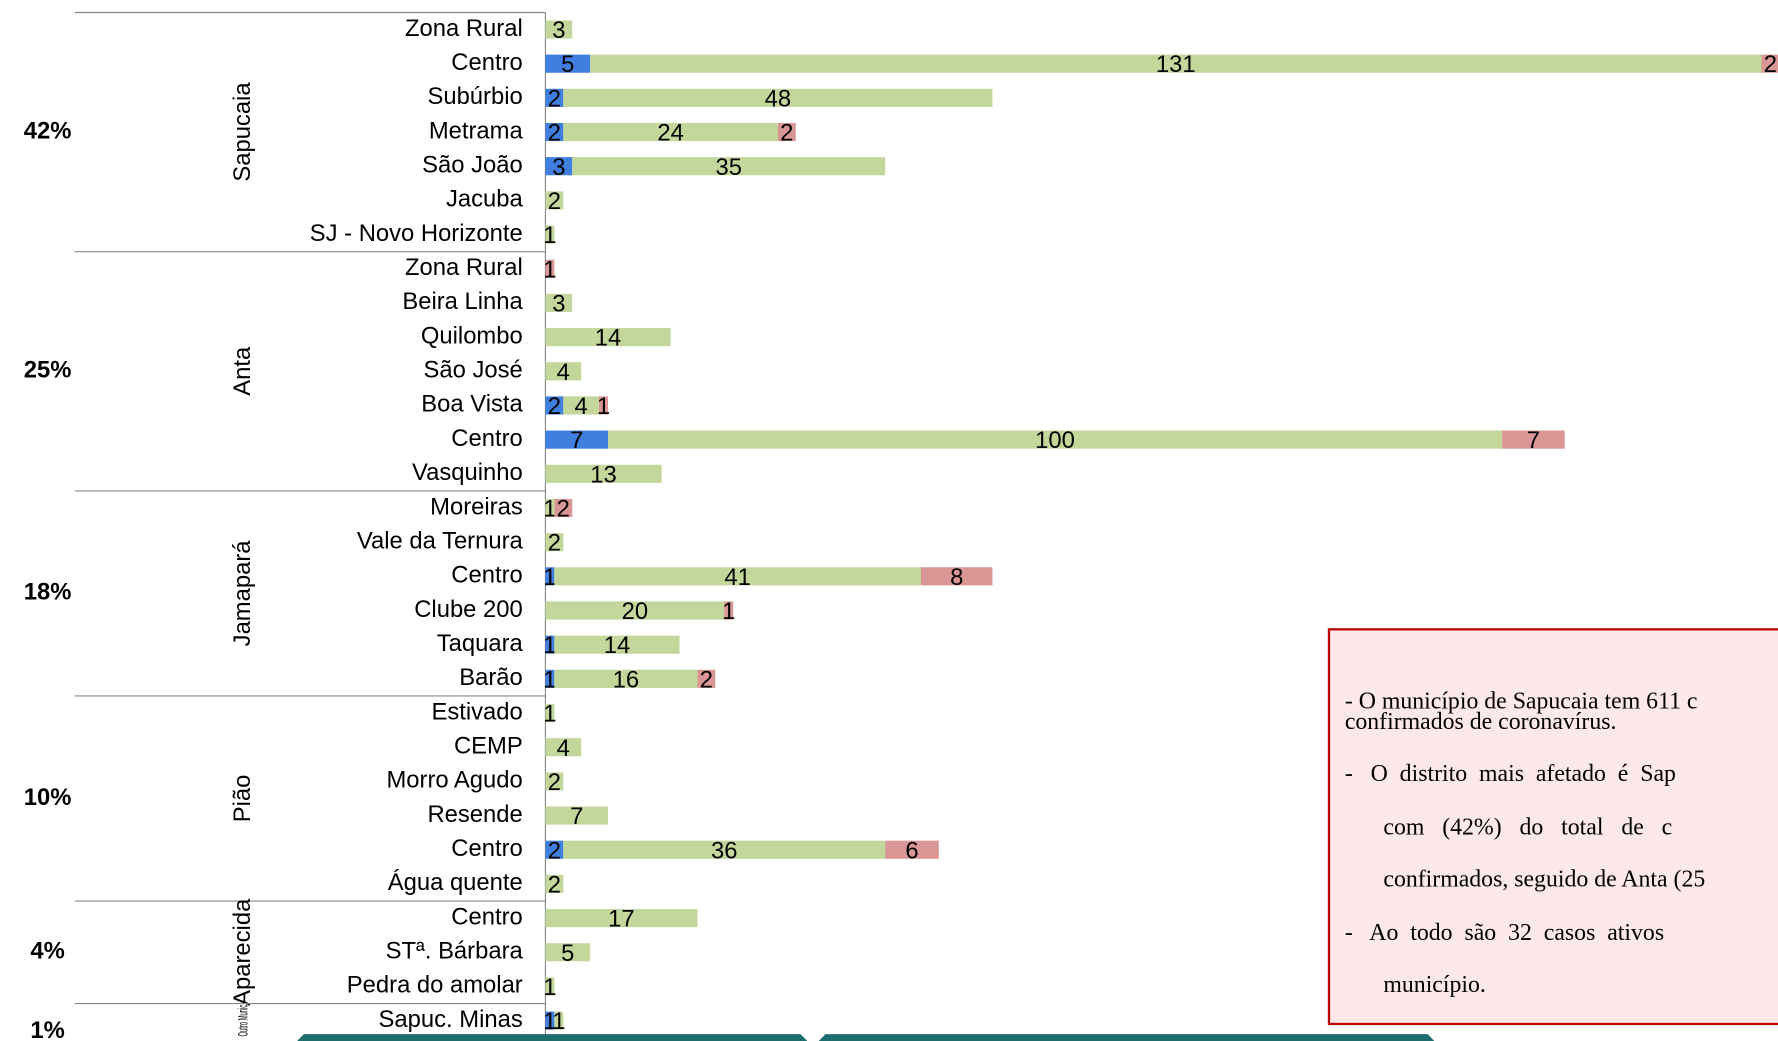 This screenshot has height=1041, width=1778. Describe the element at coordinates (454, 780) in the screenshot. I see `category-label: Morro Agudo` at that location.